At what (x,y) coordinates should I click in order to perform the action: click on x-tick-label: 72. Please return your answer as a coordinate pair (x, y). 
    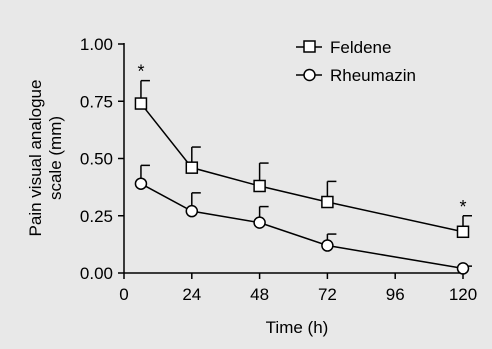
    Looking at the image, I should click on (327, 294).